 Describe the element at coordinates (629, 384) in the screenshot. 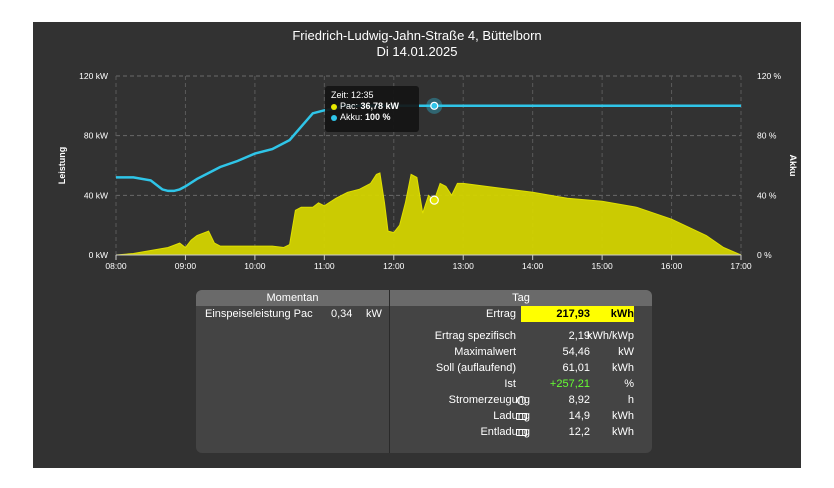

I see `tag-unit: %` at that location.